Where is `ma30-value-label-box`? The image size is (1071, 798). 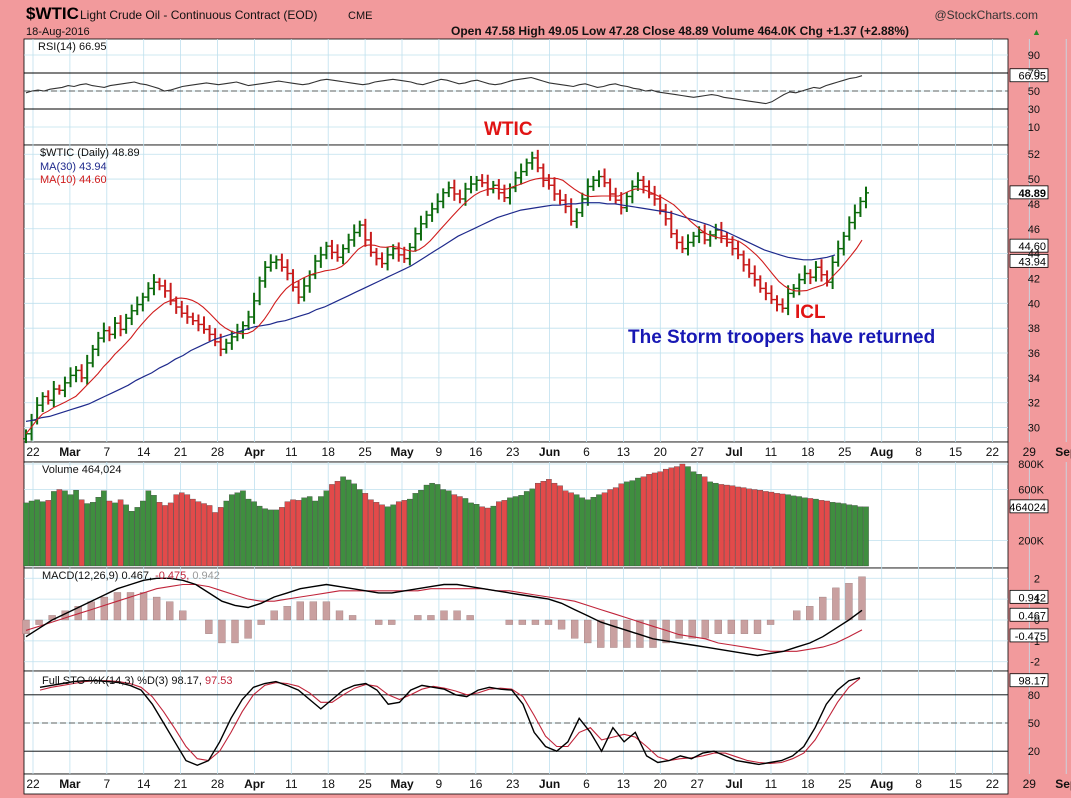
ma30-value-label-box is located at coordinates (1029, 260).